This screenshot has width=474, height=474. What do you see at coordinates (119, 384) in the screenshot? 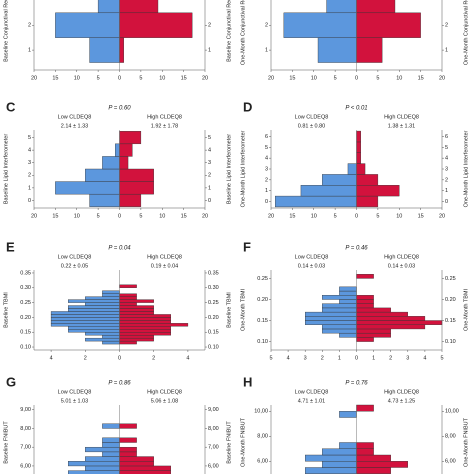
I see `p-value: P = 0.86` at bounding box center [119, 384].